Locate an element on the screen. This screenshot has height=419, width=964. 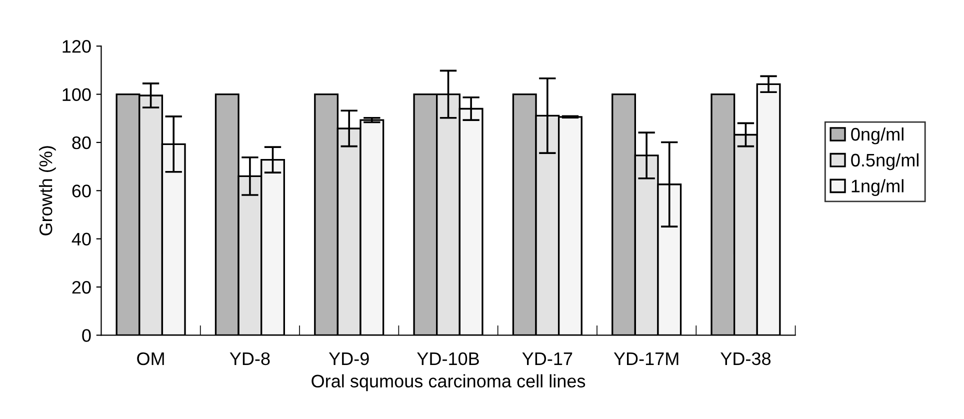
y-axis-title: Growth (%) is located at coordinates (47, 191).